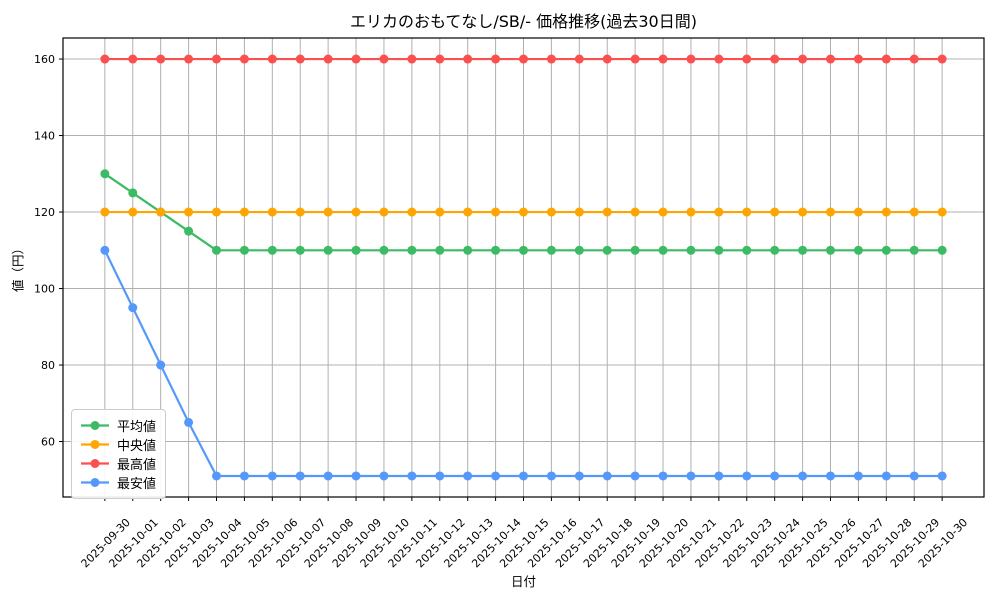 The width and height of the screenshot is (1000, 600). I want to click on series-average, so click(523, 212).